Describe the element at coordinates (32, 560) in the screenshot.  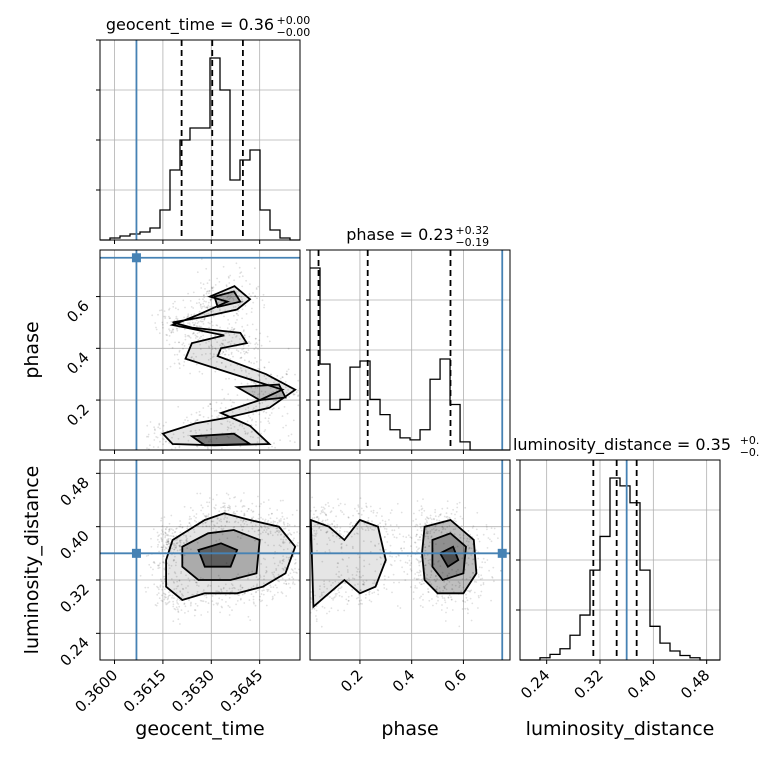
I see `y-axis-label-luminosity_distance: luminosity_distance` at that location.